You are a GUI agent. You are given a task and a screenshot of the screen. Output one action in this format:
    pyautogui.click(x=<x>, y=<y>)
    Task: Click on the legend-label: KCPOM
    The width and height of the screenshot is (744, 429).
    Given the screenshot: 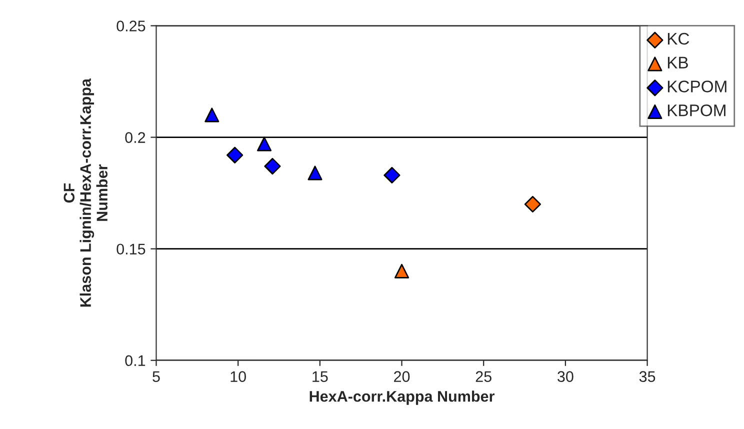 What is the action you would take?
    pyautogui.click(x=697, y=86)
    